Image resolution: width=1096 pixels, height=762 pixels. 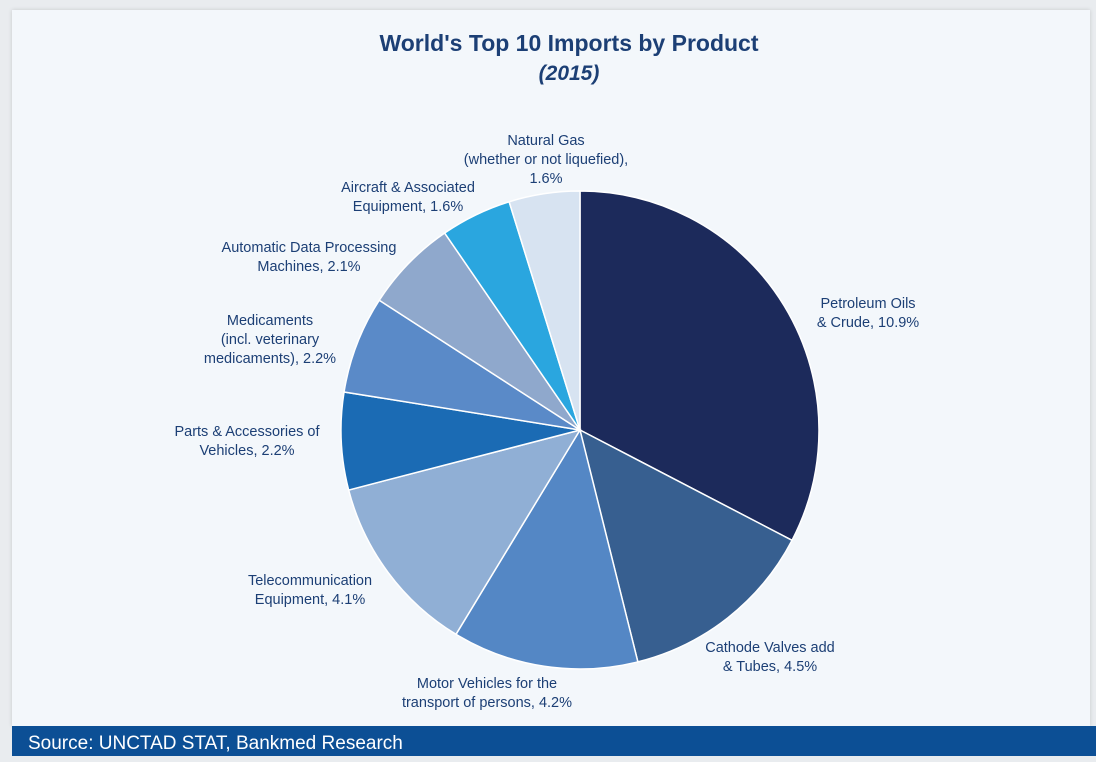 What do you see at coordinates (310, 590) in the screenshot?
I see `slice-label-4: Telecommunication Equipment, 4.1%` at bounding box center [310, 590].